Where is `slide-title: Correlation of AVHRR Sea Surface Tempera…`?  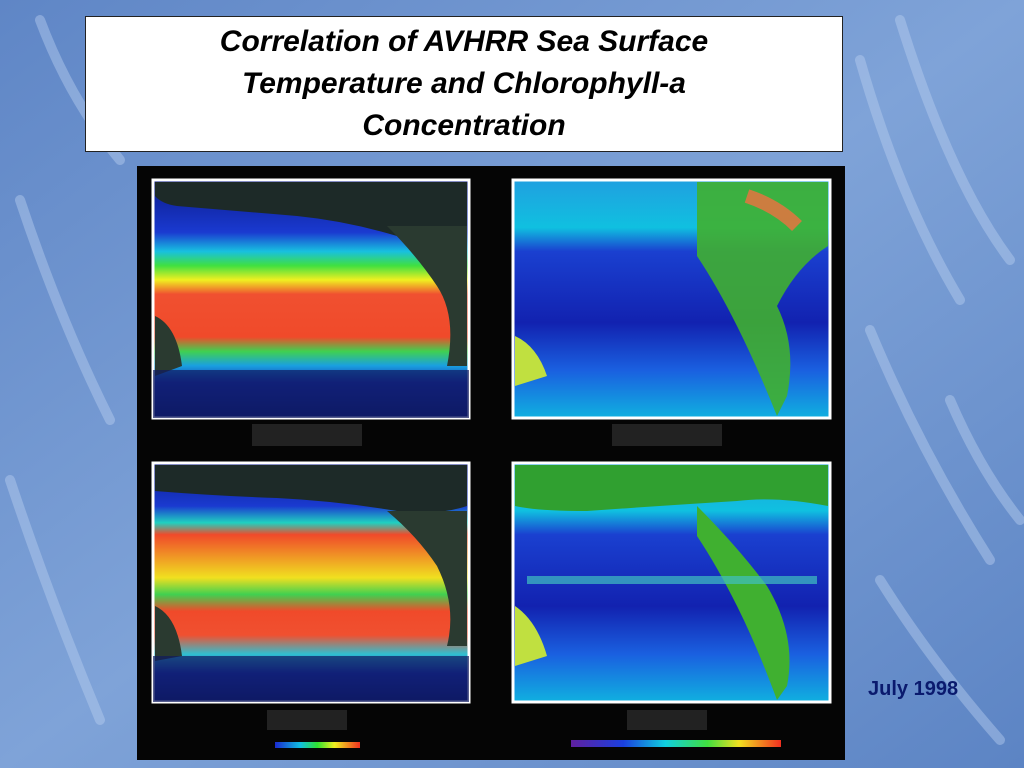
slide-title: Correlation of AVHRR Sea Surface Tempera… is located at coordinates (464, 83).